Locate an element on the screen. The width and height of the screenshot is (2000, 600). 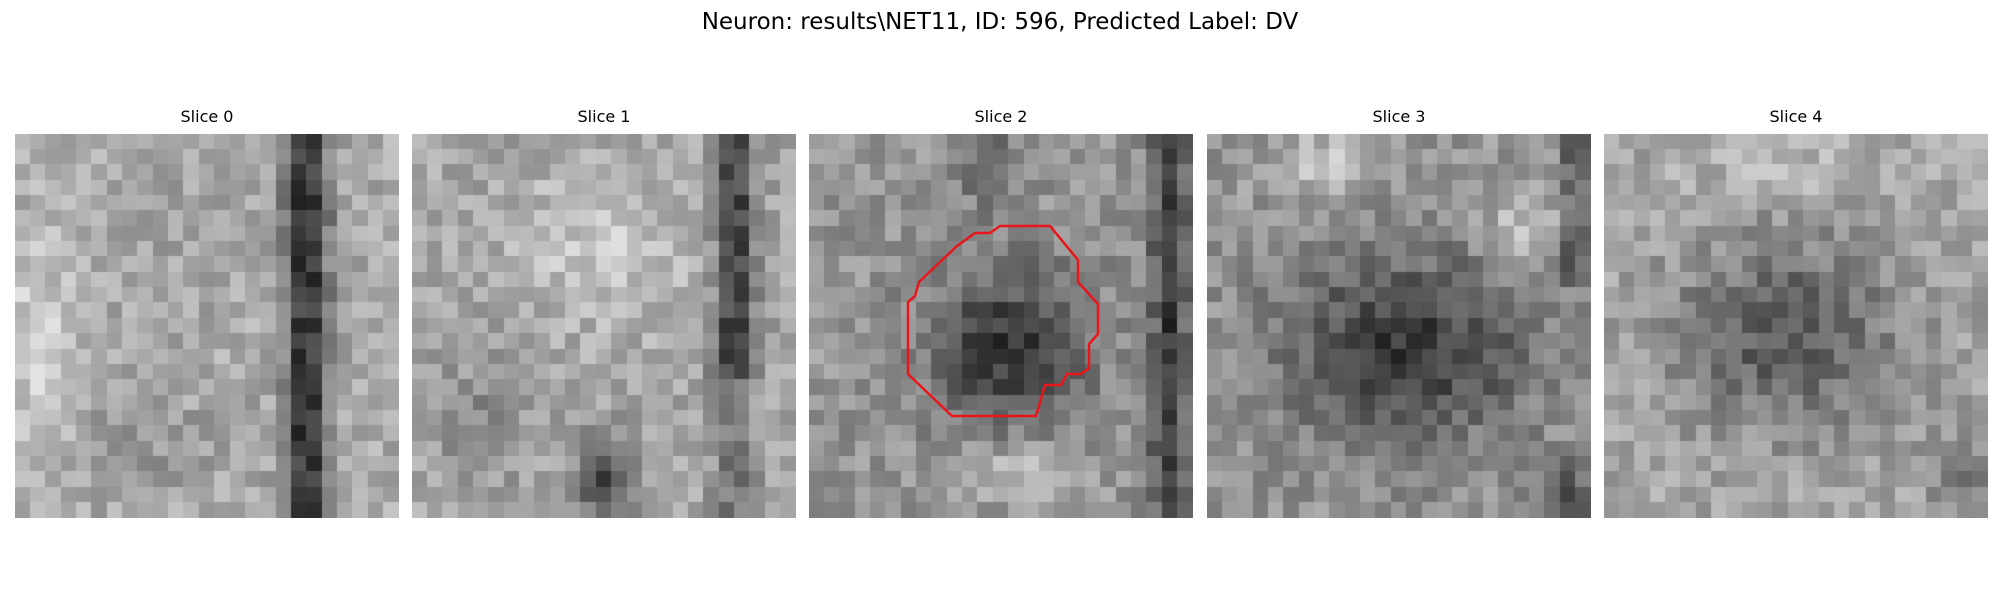
slice-title-1: Slice 1 is located at coordinates (604, 116).